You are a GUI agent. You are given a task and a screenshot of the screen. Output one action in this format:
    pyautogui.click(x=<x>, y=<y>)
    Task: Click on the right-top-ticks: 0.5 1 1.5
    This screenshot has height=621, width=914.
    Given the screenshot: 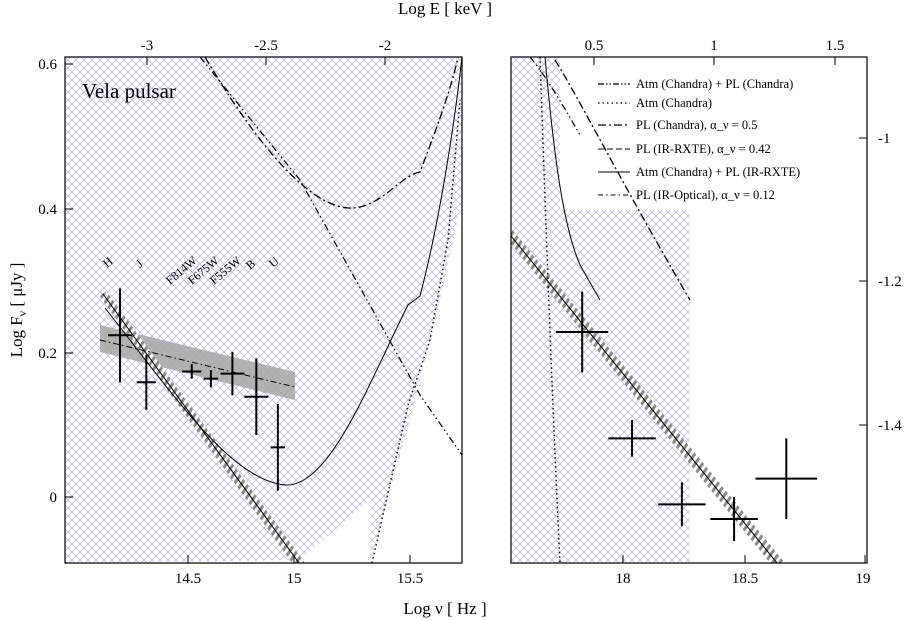 What is the action you would take?
    pyautogui.click(x=715, y=51)
    